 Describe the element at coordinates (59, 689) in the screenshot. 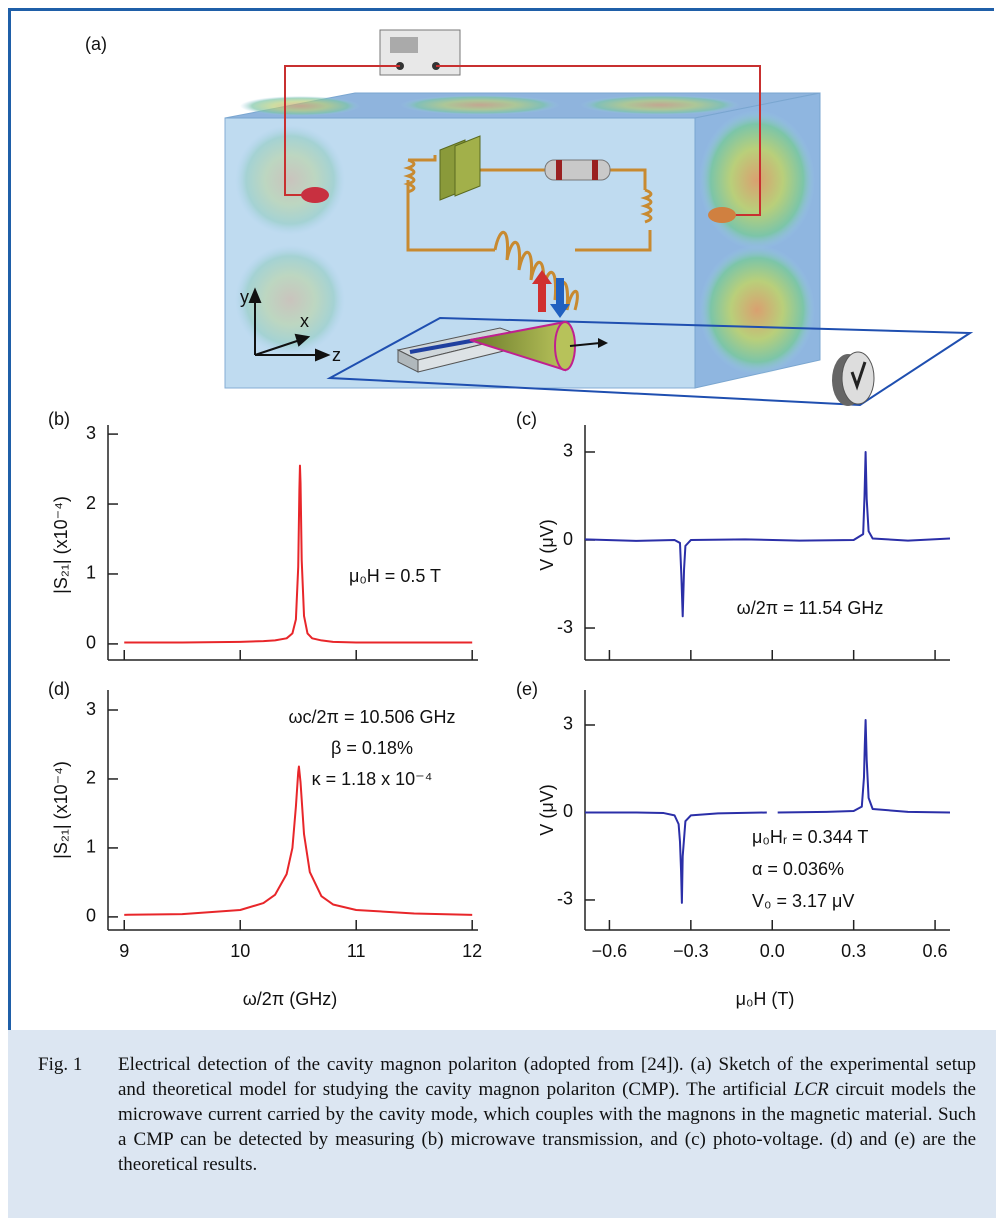

I see `panel-label: (d)` at that location.